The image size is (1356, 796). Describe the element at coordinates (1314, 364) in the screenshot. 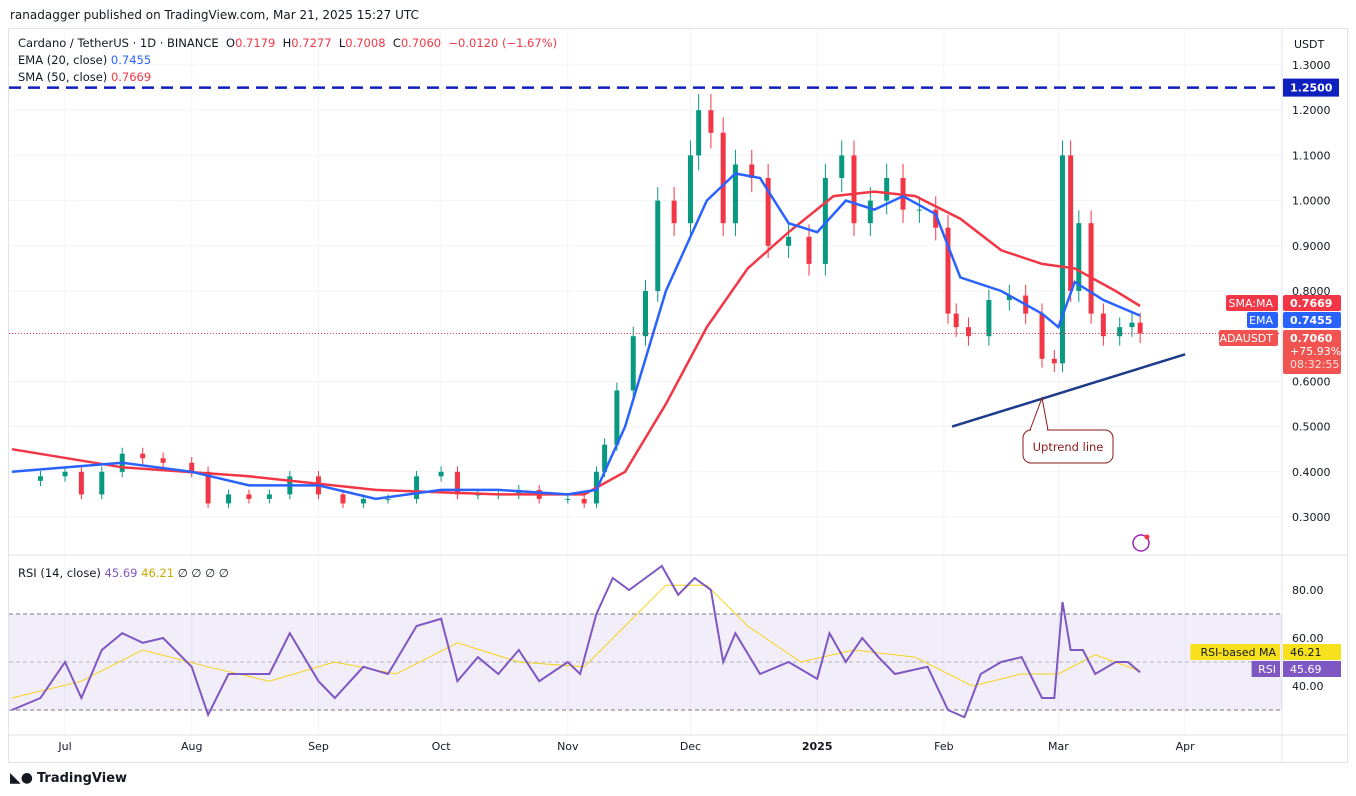

I see `bar-countdown: 08:32:55` at that location.